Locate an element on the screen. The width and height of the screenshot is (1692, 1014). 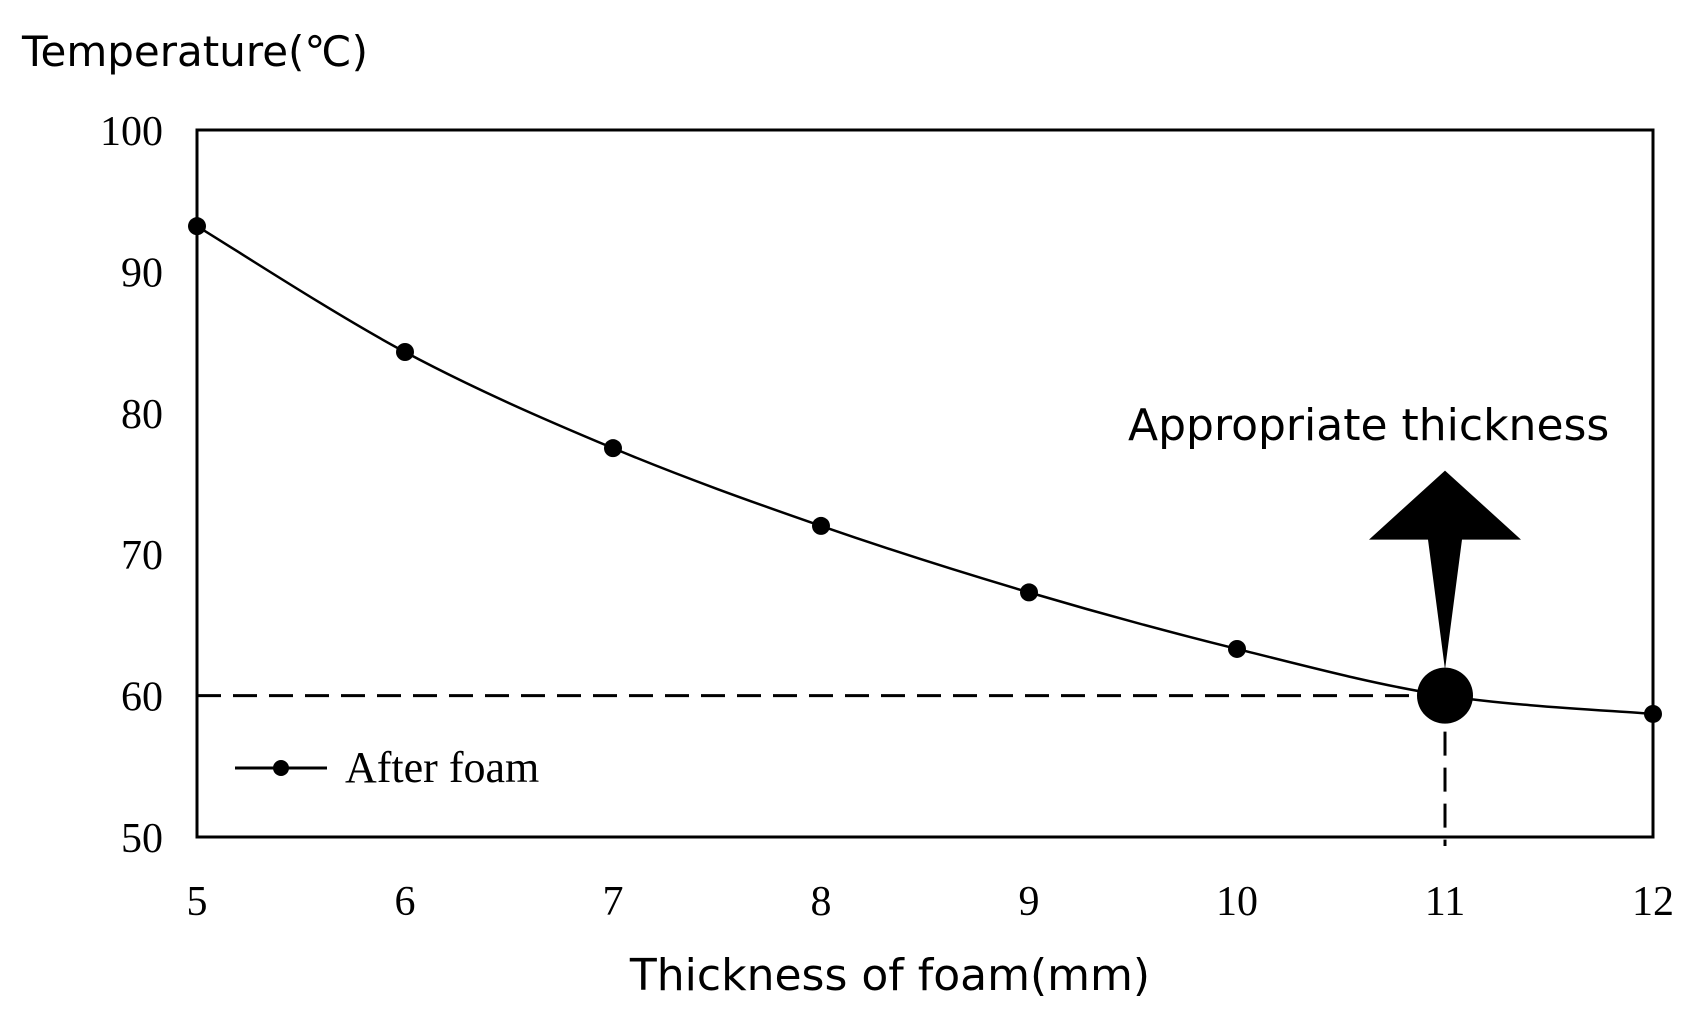
y-axis-label: Temperature(℃) is located at coordinates (194, 51).